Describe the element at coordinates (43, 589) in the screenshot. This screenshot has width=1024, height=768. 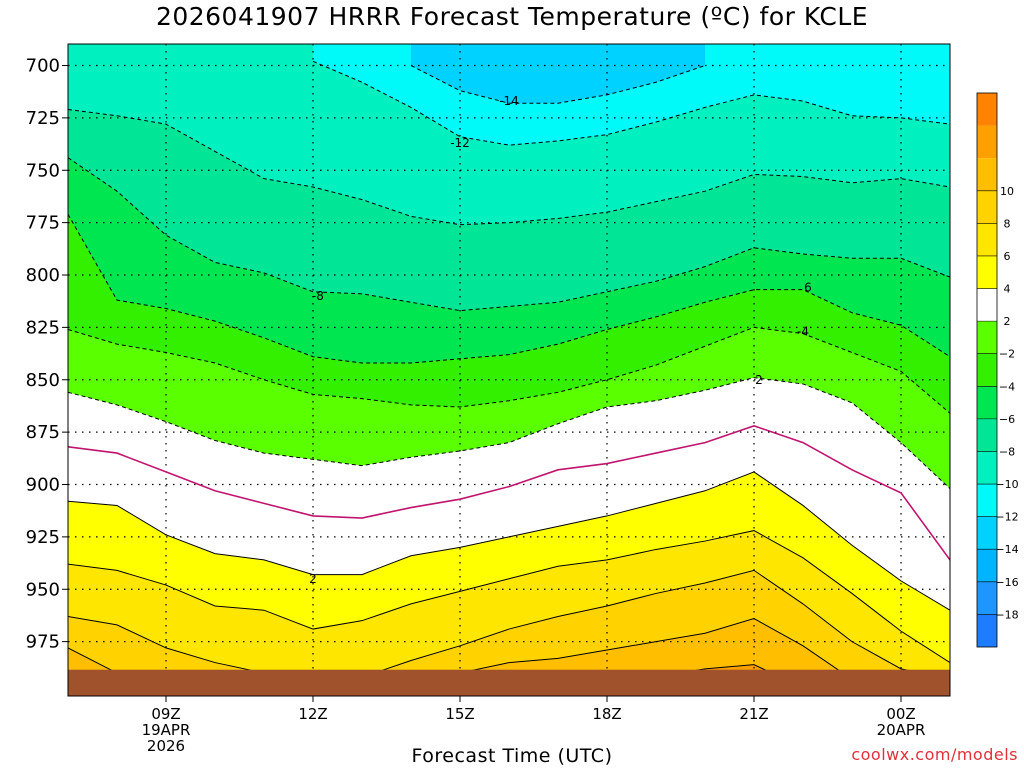
I see `y-tick-label: 950` at that location.